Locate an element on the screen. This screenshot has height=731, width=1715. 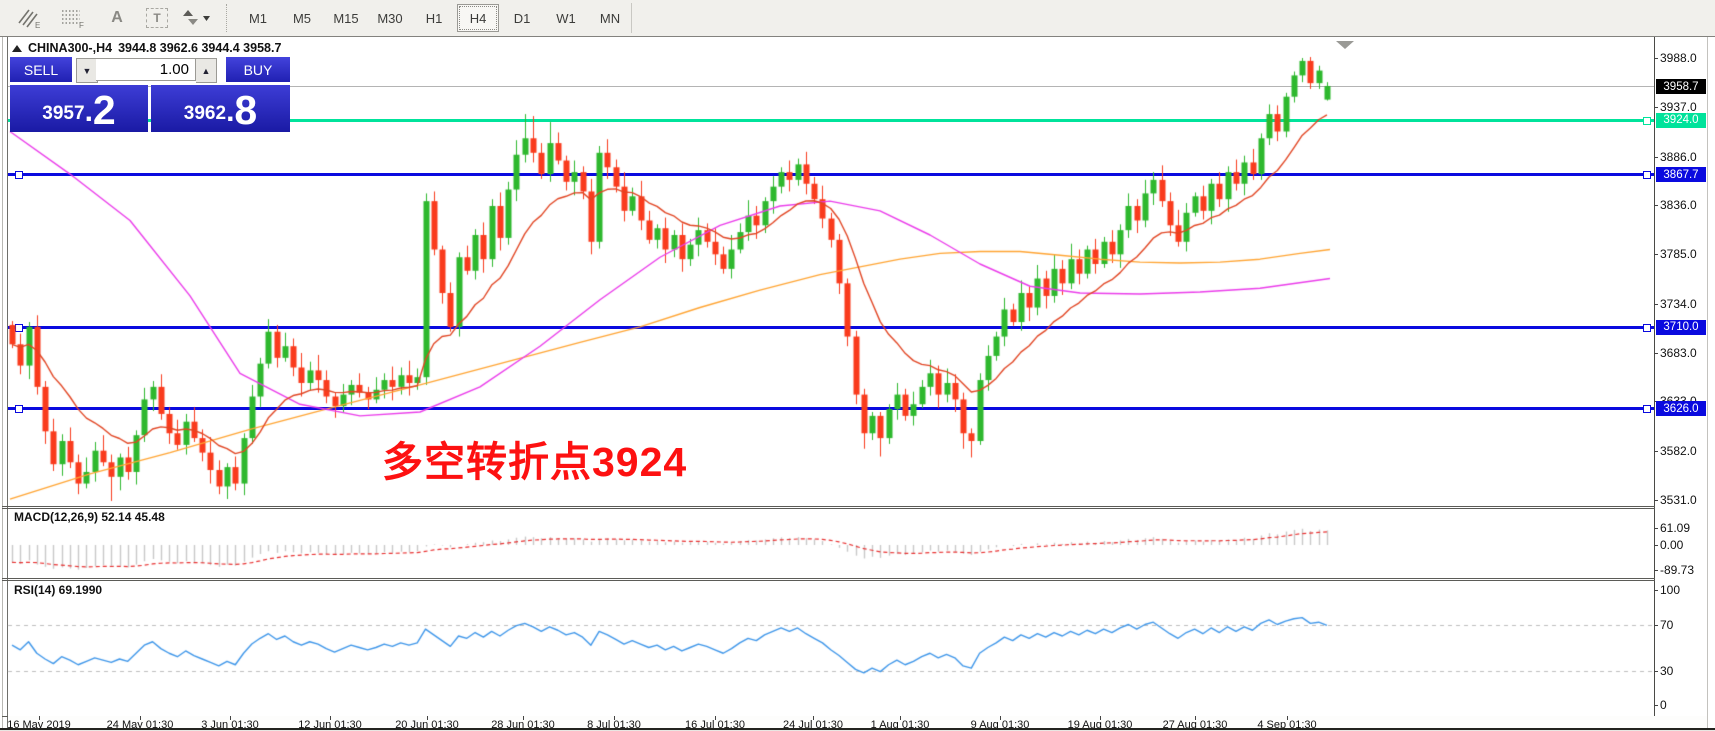
ohlc-values: 3944.8 3962.6 3944.4 3958.7 is located at coordinates (200, 48).